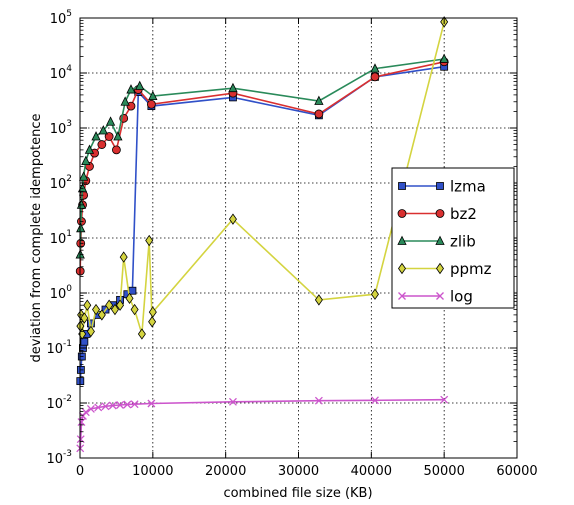 Image resolution: width=574 pixels, height=505 pixels. I want to click on x-tick-label: 0, so click(80, 471).